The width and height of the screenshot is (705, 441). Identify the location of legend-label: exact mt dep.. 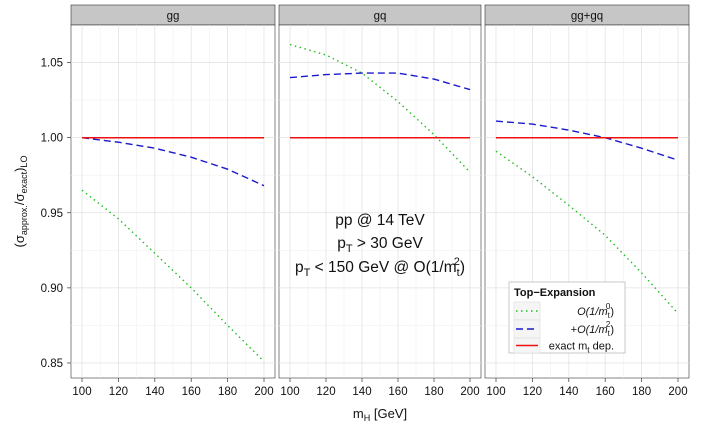
(581, 348).